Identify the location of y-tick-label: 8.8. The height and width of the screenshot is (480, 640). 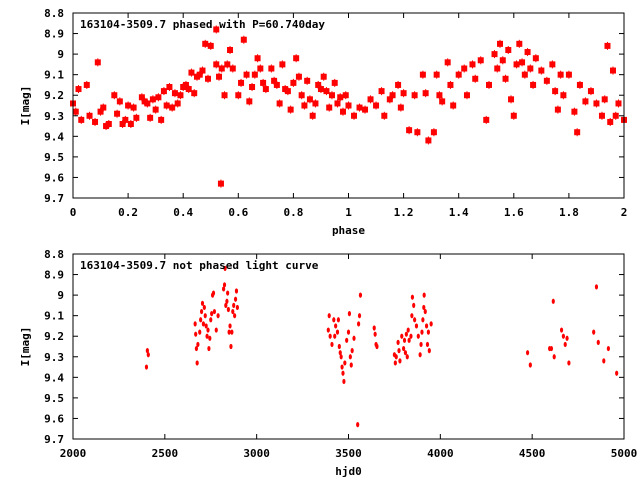
(54, 13).